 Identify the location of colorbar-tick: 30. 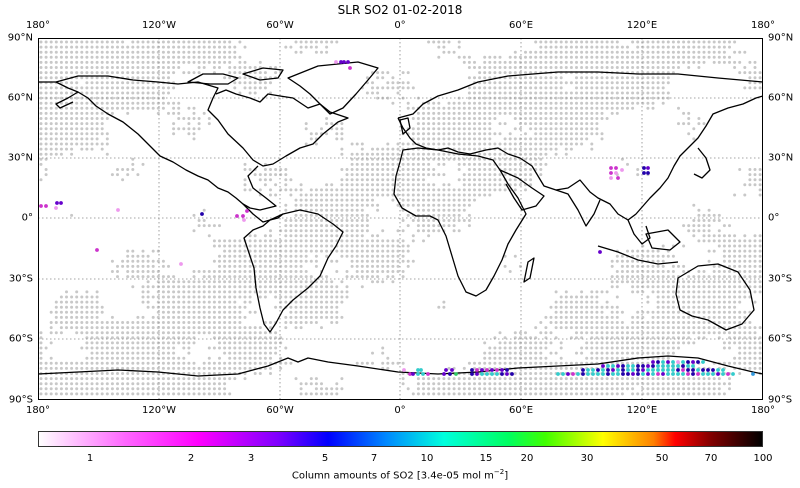
(587, 458).